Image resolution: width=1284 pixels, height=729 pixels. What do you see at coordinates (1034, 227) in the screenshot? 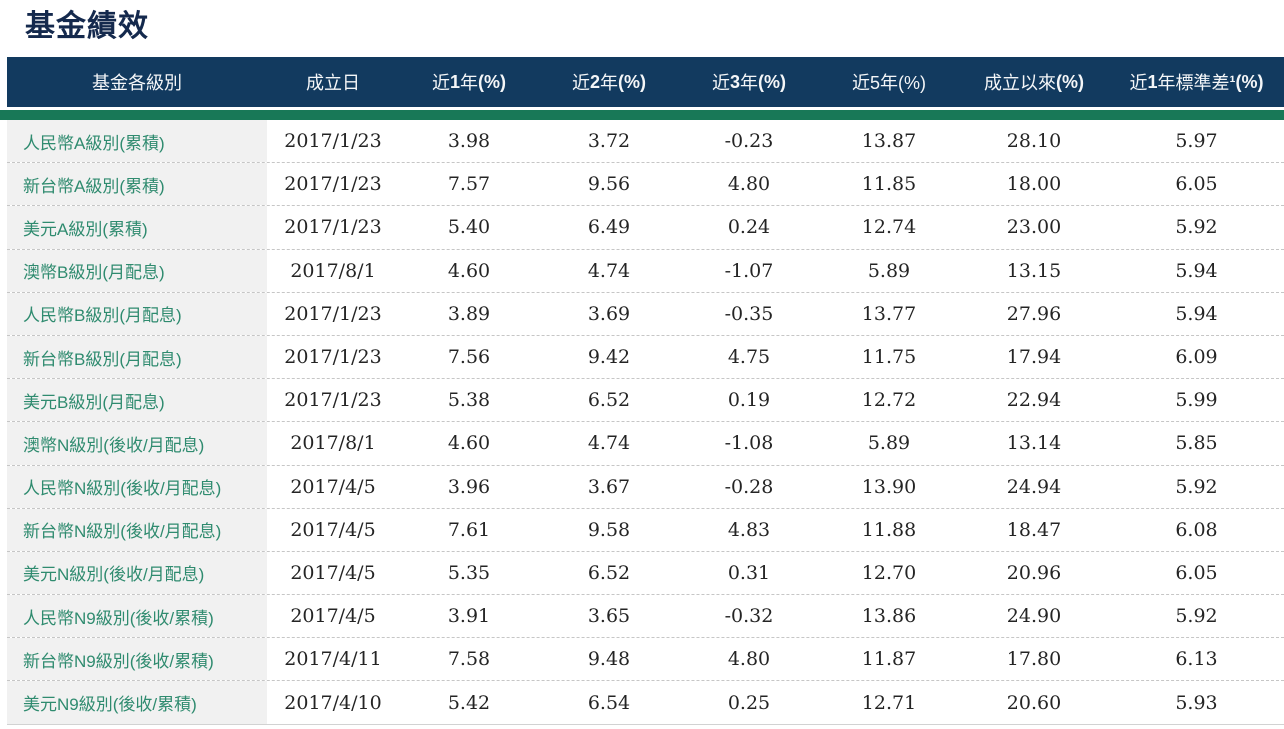
I see `performance-value: 23.00` at bounding box center [1034, 227].